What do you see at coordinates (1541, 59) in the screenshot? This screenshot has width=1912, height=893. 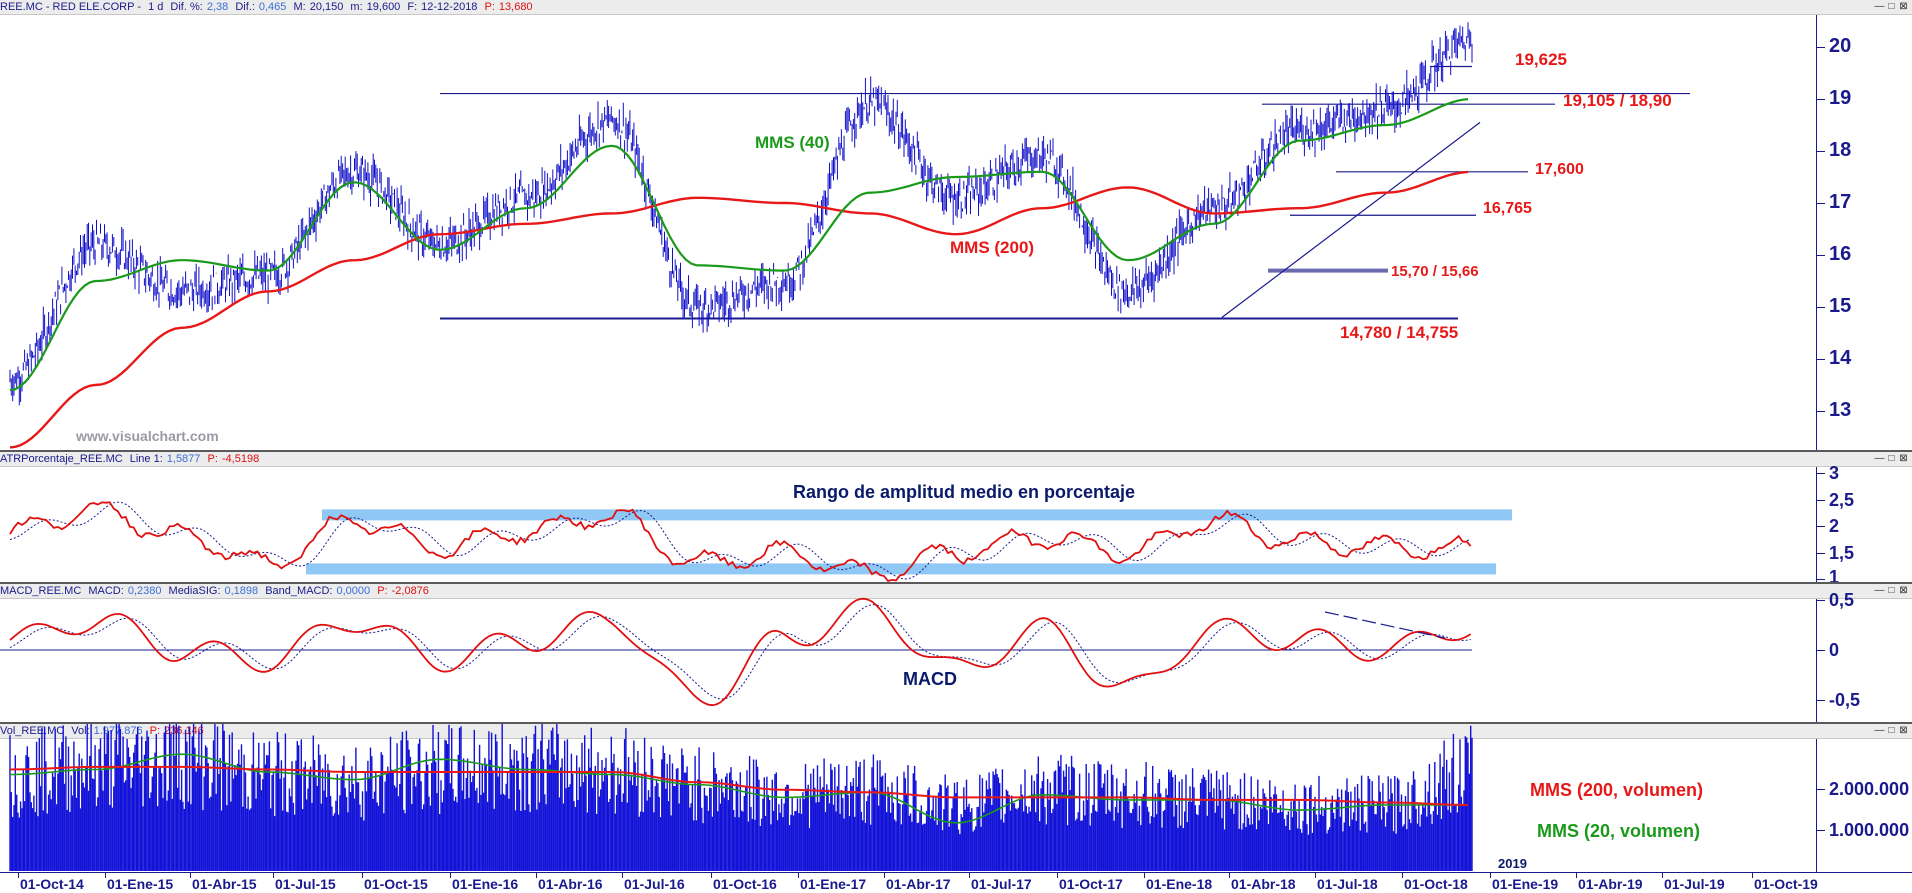 I see `annotation-19625: 19,625` at bounding box center [1541, 59].